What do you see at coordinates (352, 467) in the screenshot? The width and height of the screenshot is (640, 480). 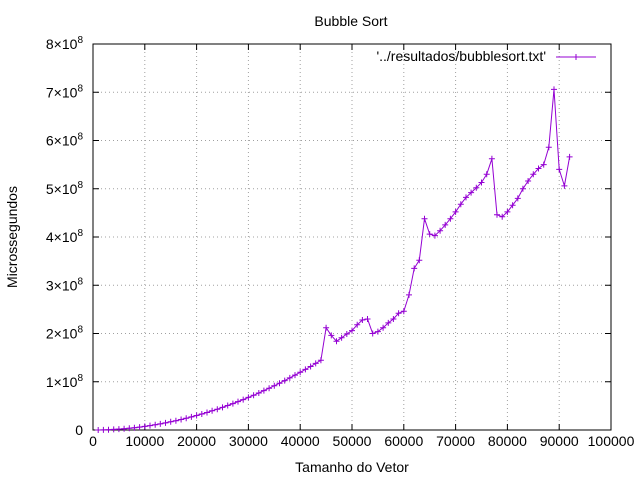 I see `x-axis-title: Tamanho do Vetor` at bounding box center [352, 467].